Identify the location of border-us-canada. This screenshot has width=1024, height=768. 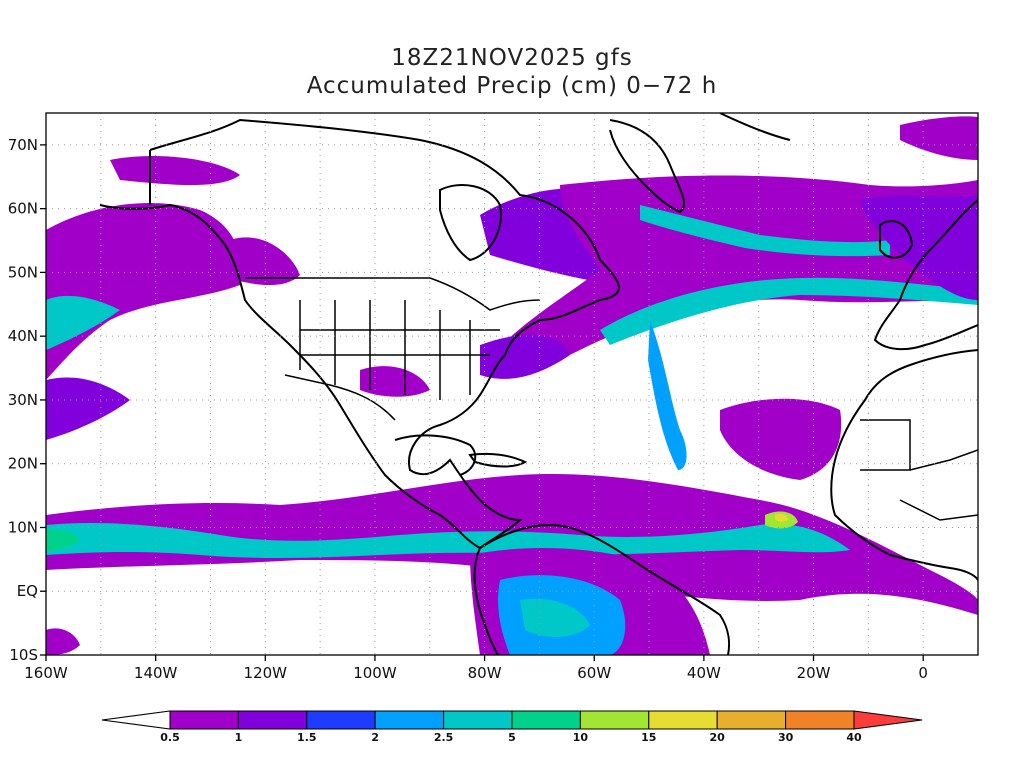
(393, 294).